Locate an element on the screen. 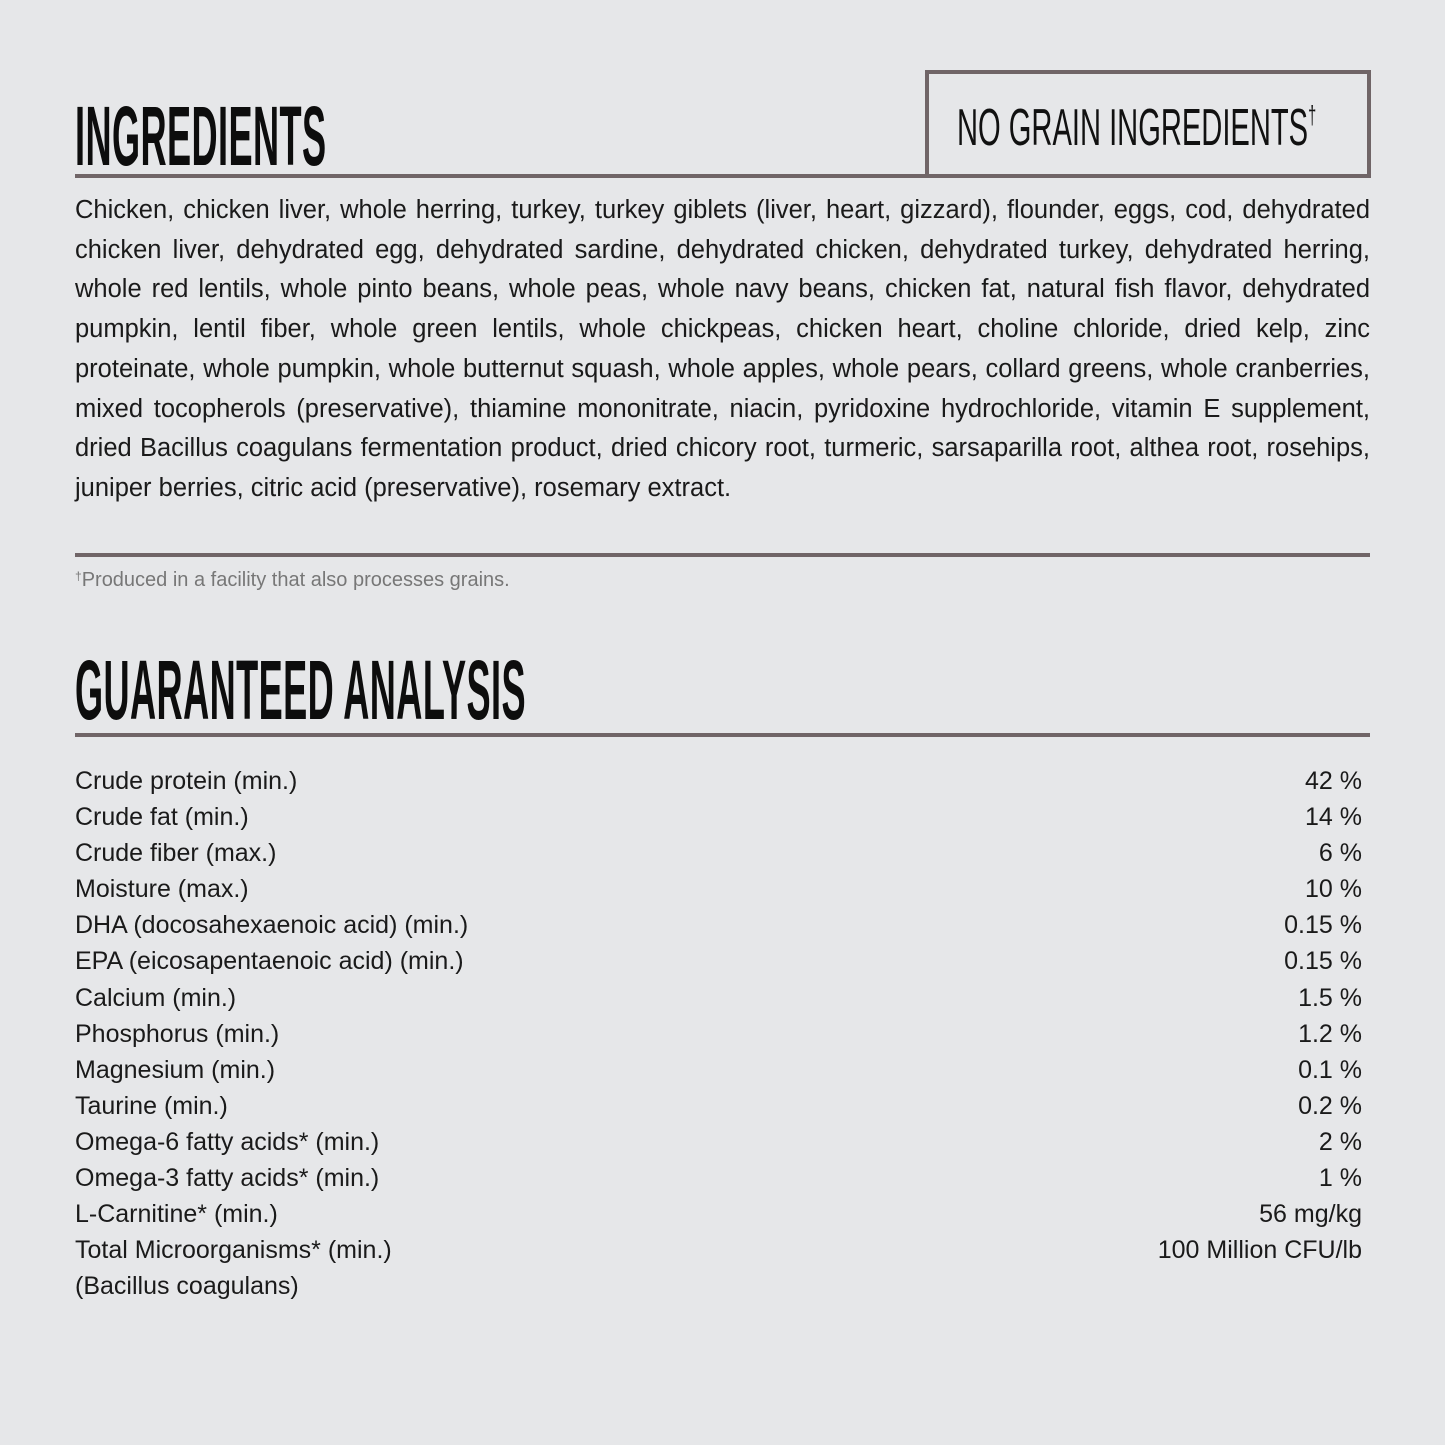  analysis-row: Phosphorus (min.) 1.2 % is located at coordinates (718, 1034).